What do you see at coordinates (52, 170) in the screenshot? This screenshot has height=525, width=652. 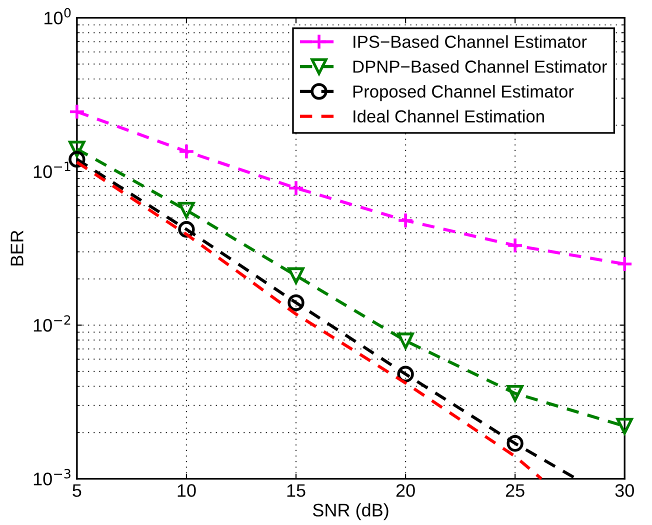 I see `y-tick-label: 10$^{−1}$` at bounding box center [52, 170].